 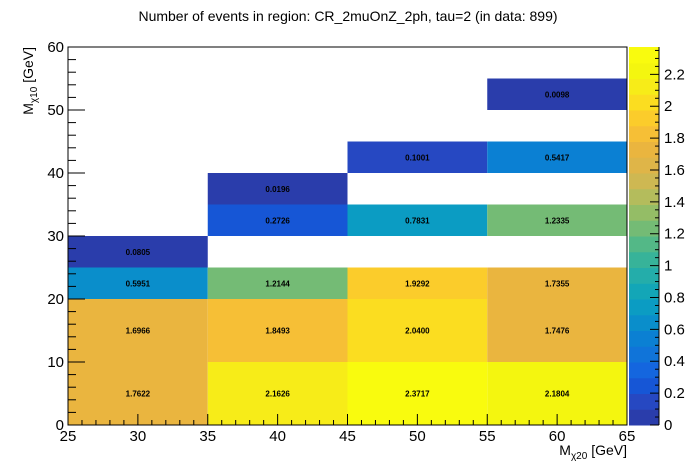 I want to click on x-tick-label: 55, so click(x=487, y=436).